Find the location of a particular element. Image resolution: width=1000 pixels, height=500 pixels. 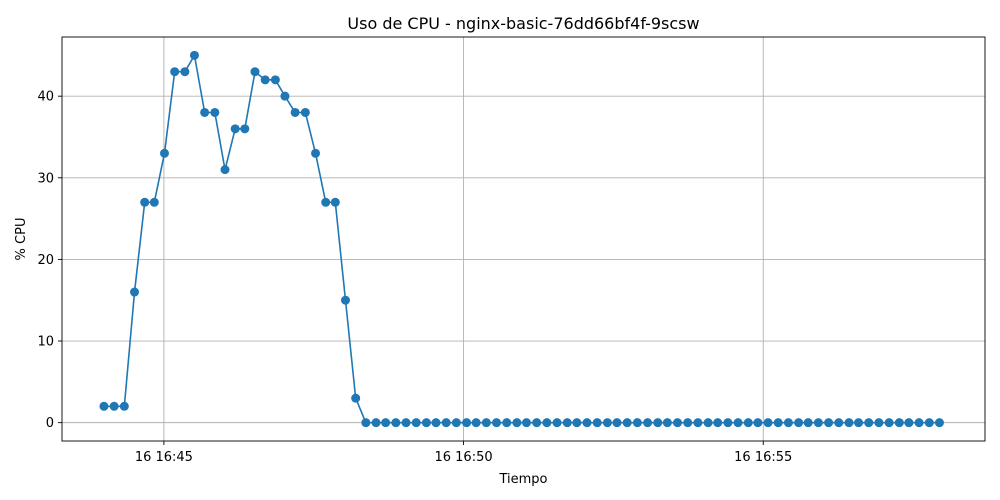

y-tick-label: 10 is located at coordinates (45, 342).